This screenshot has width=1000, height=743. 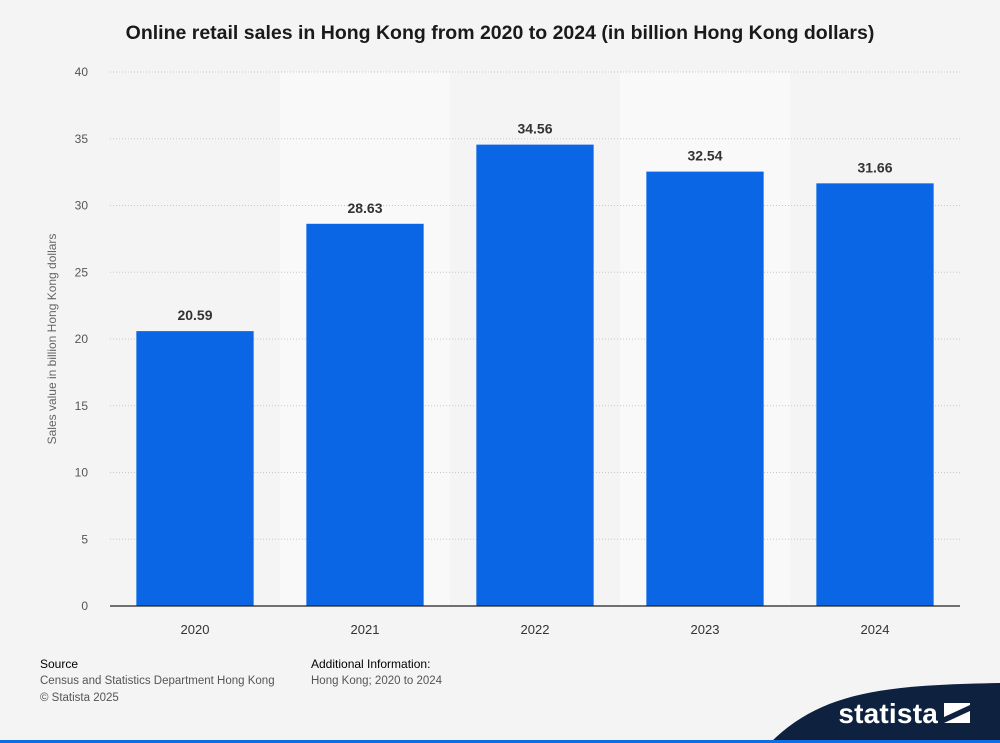 I want to click on info-line: Hong Kong; 2020 to 2024, so click(x=377, y=681).